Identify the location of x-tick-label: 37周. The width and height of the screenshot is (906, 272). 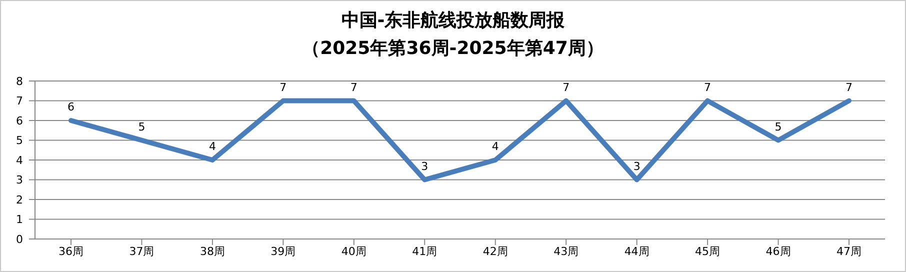
(141, 251).